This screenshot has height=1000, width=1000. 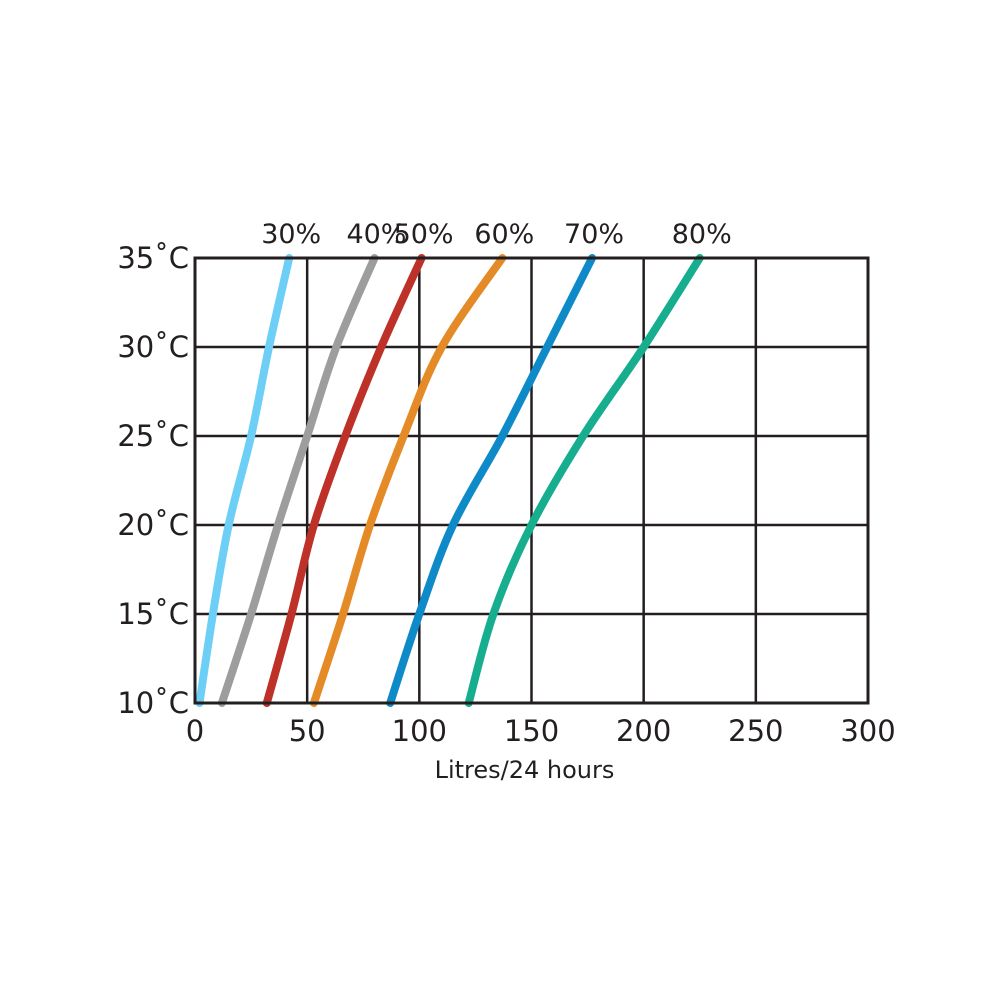 What do you see at coordinates (525, 770) in the screenshot?
I see `x-axis-title: Litres/24 hours` at bounding box center [525, 770].